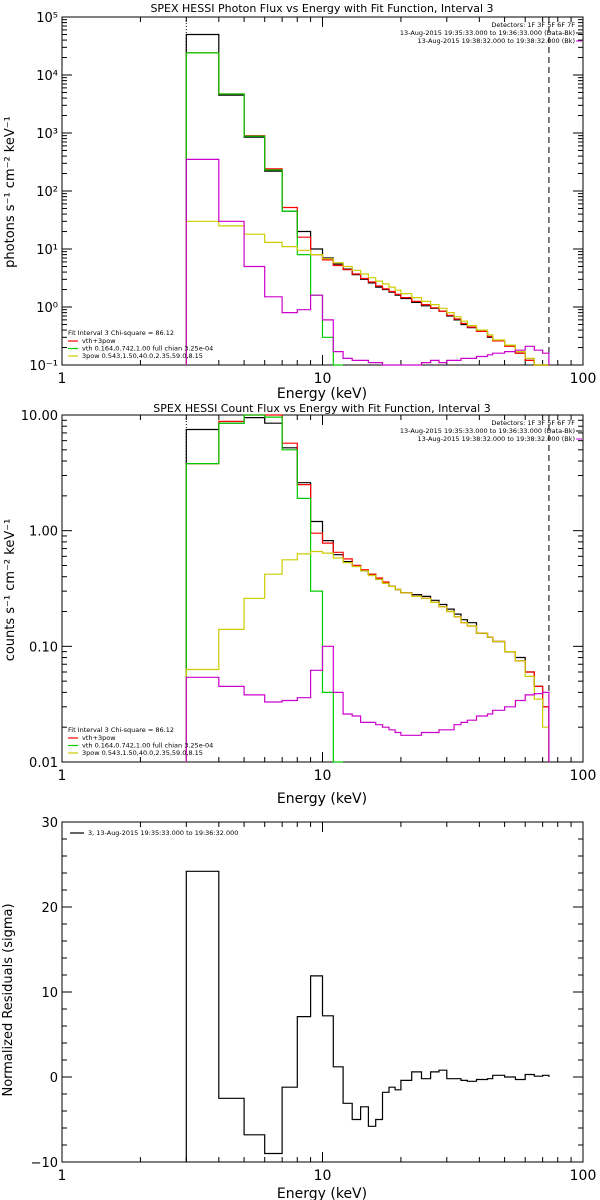 The height and width of the screenshot is (1200, 600). Describe the element at coordinates (322, 799) in the screenshot. I see `count-flux-xlabel: Energy (keV)` at that location.